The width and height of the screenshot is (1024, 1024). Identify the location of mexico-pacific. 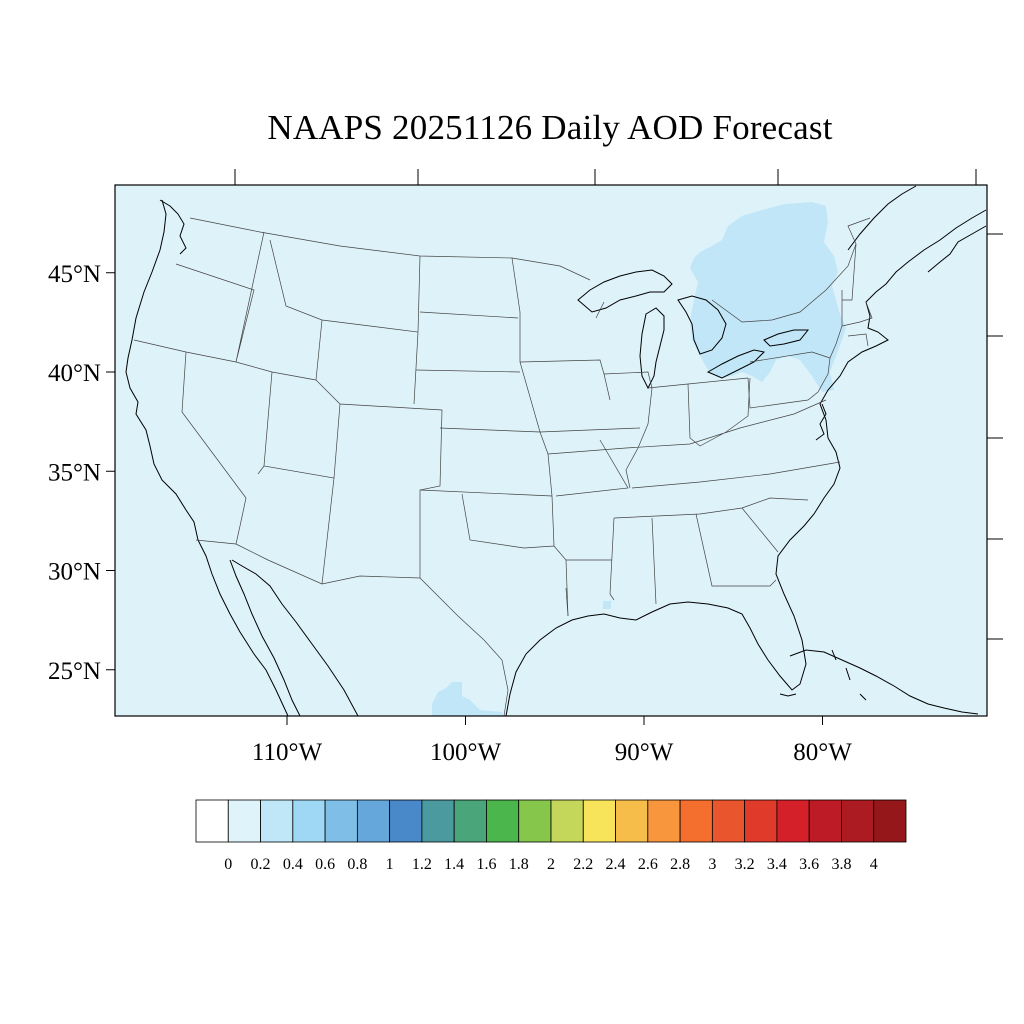
(295, 638).